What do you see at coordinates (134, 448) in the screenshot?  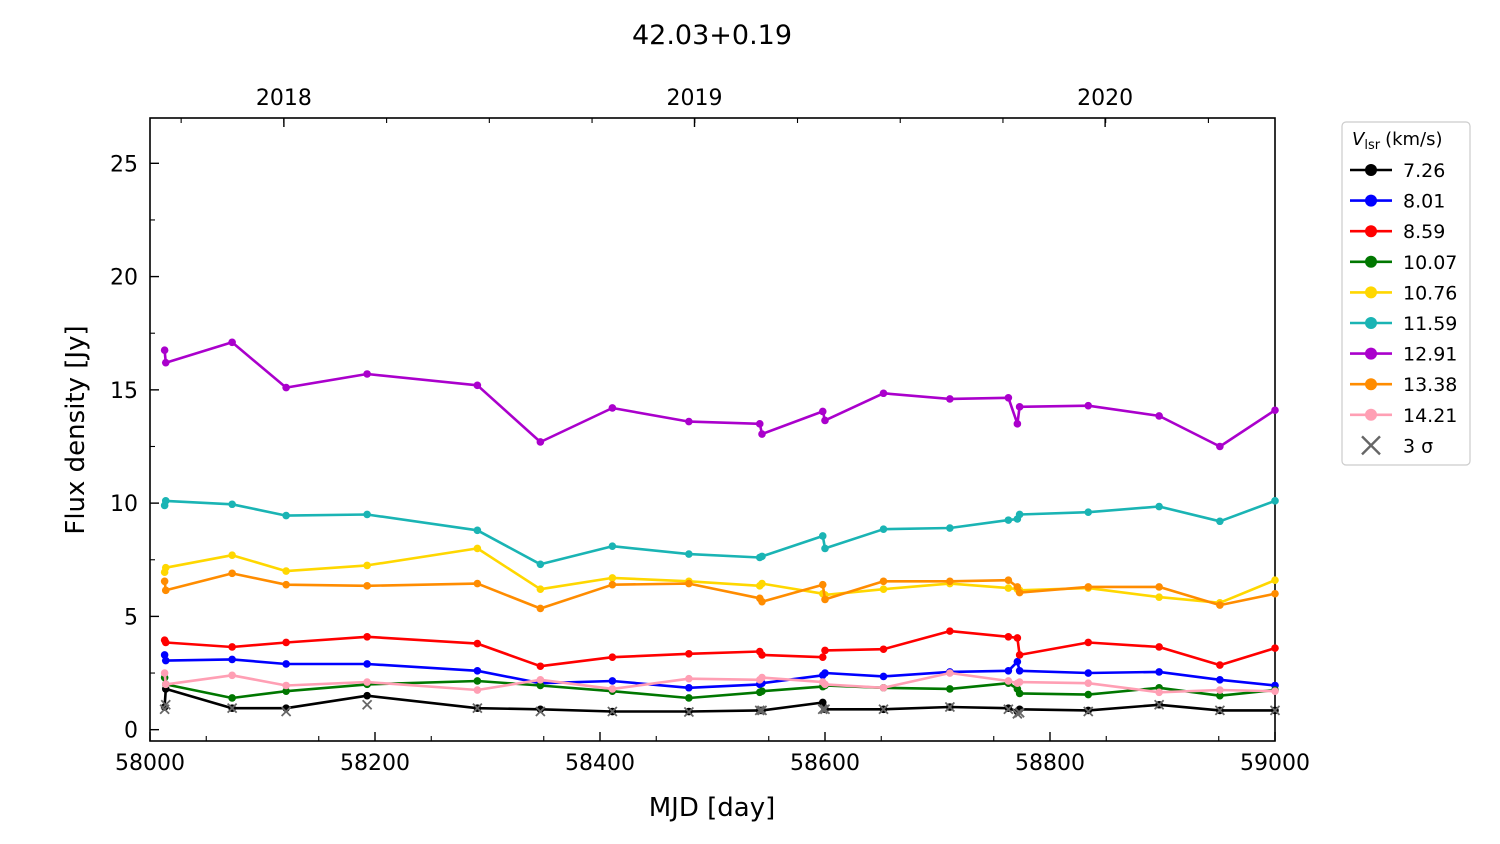 I see `y-axis: 0 5 10 15 20 25` at bounding box center [134, 448].